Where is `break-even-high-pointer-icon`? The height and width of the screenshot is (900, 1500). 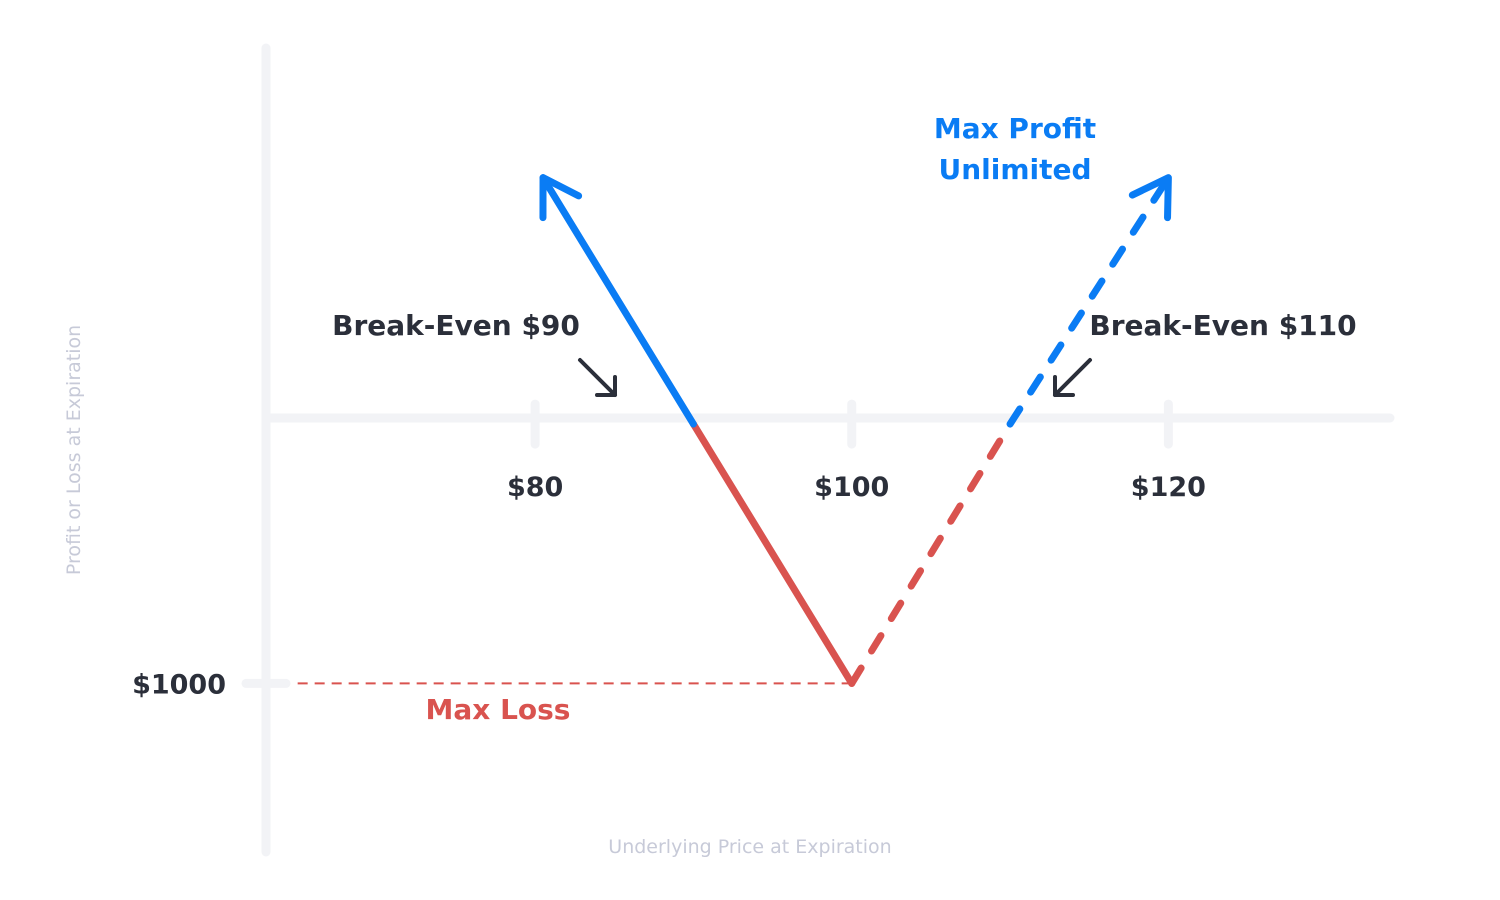 break-even-high-pointer-icon is located at coordinates (1072, 377).